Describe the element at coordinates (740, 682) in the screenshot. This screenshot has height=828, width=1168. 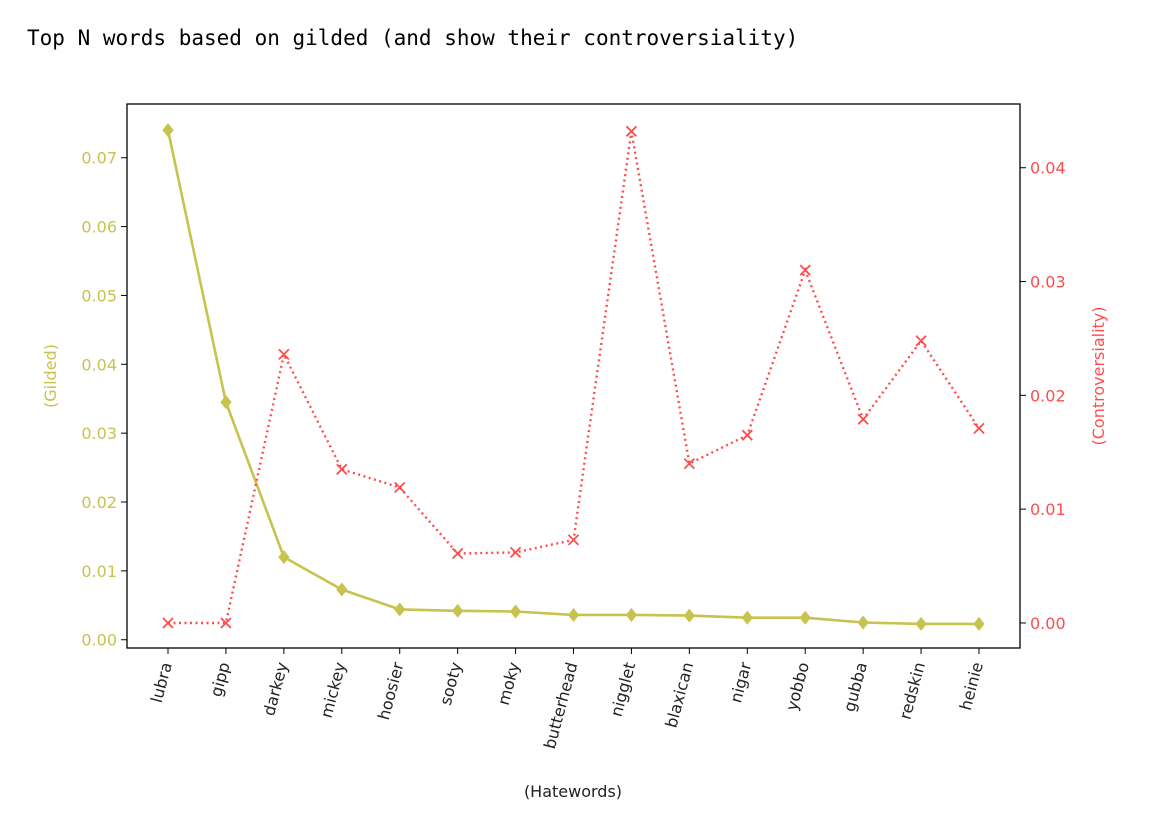
I see `x-tick-label: nigar` at that location.